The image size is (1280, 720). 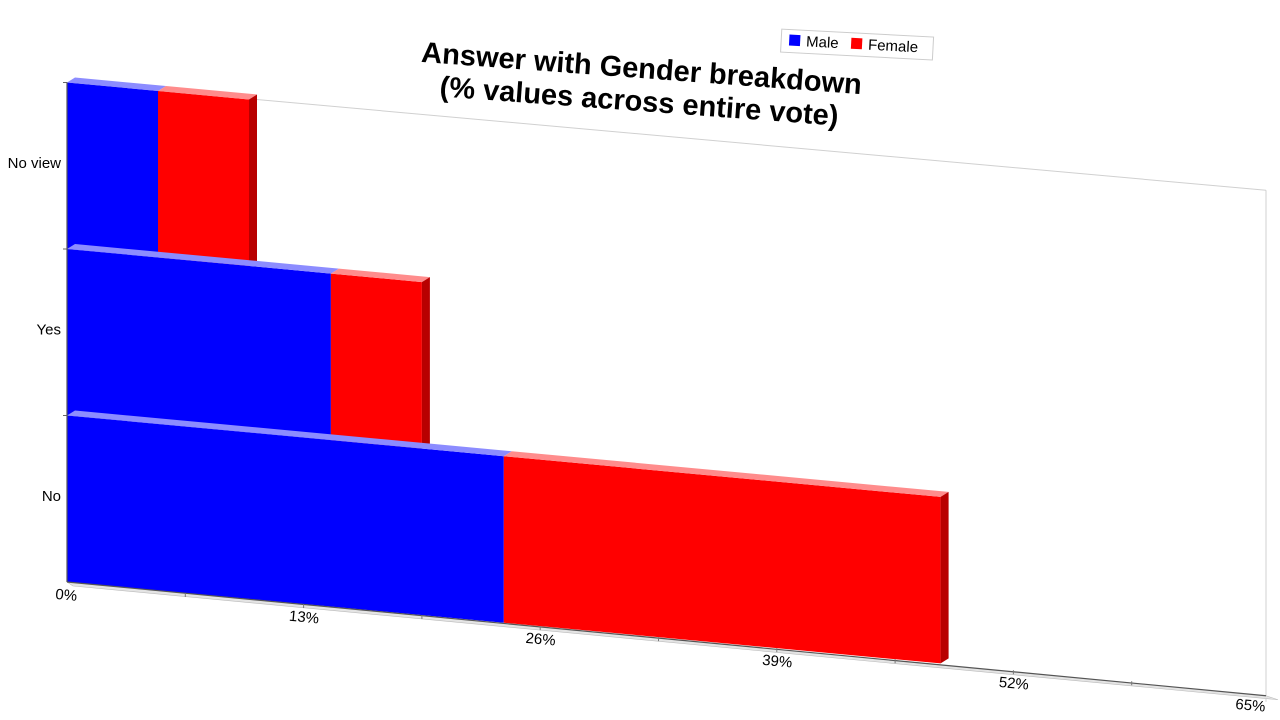 I want to click on plot-top-edge, so click(x=666, y=136).